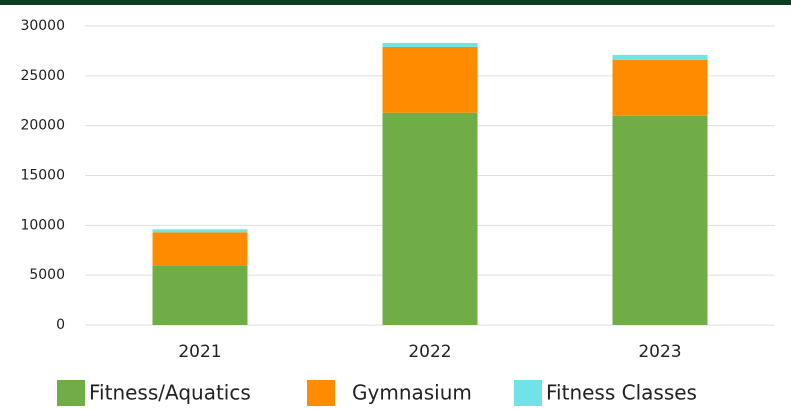 This screenshot has width=791, height=409. What do you see at coordinates (42, 26) in the screenshot?
I see `y-tick-label: 30000` at bounding box center [42, 26].